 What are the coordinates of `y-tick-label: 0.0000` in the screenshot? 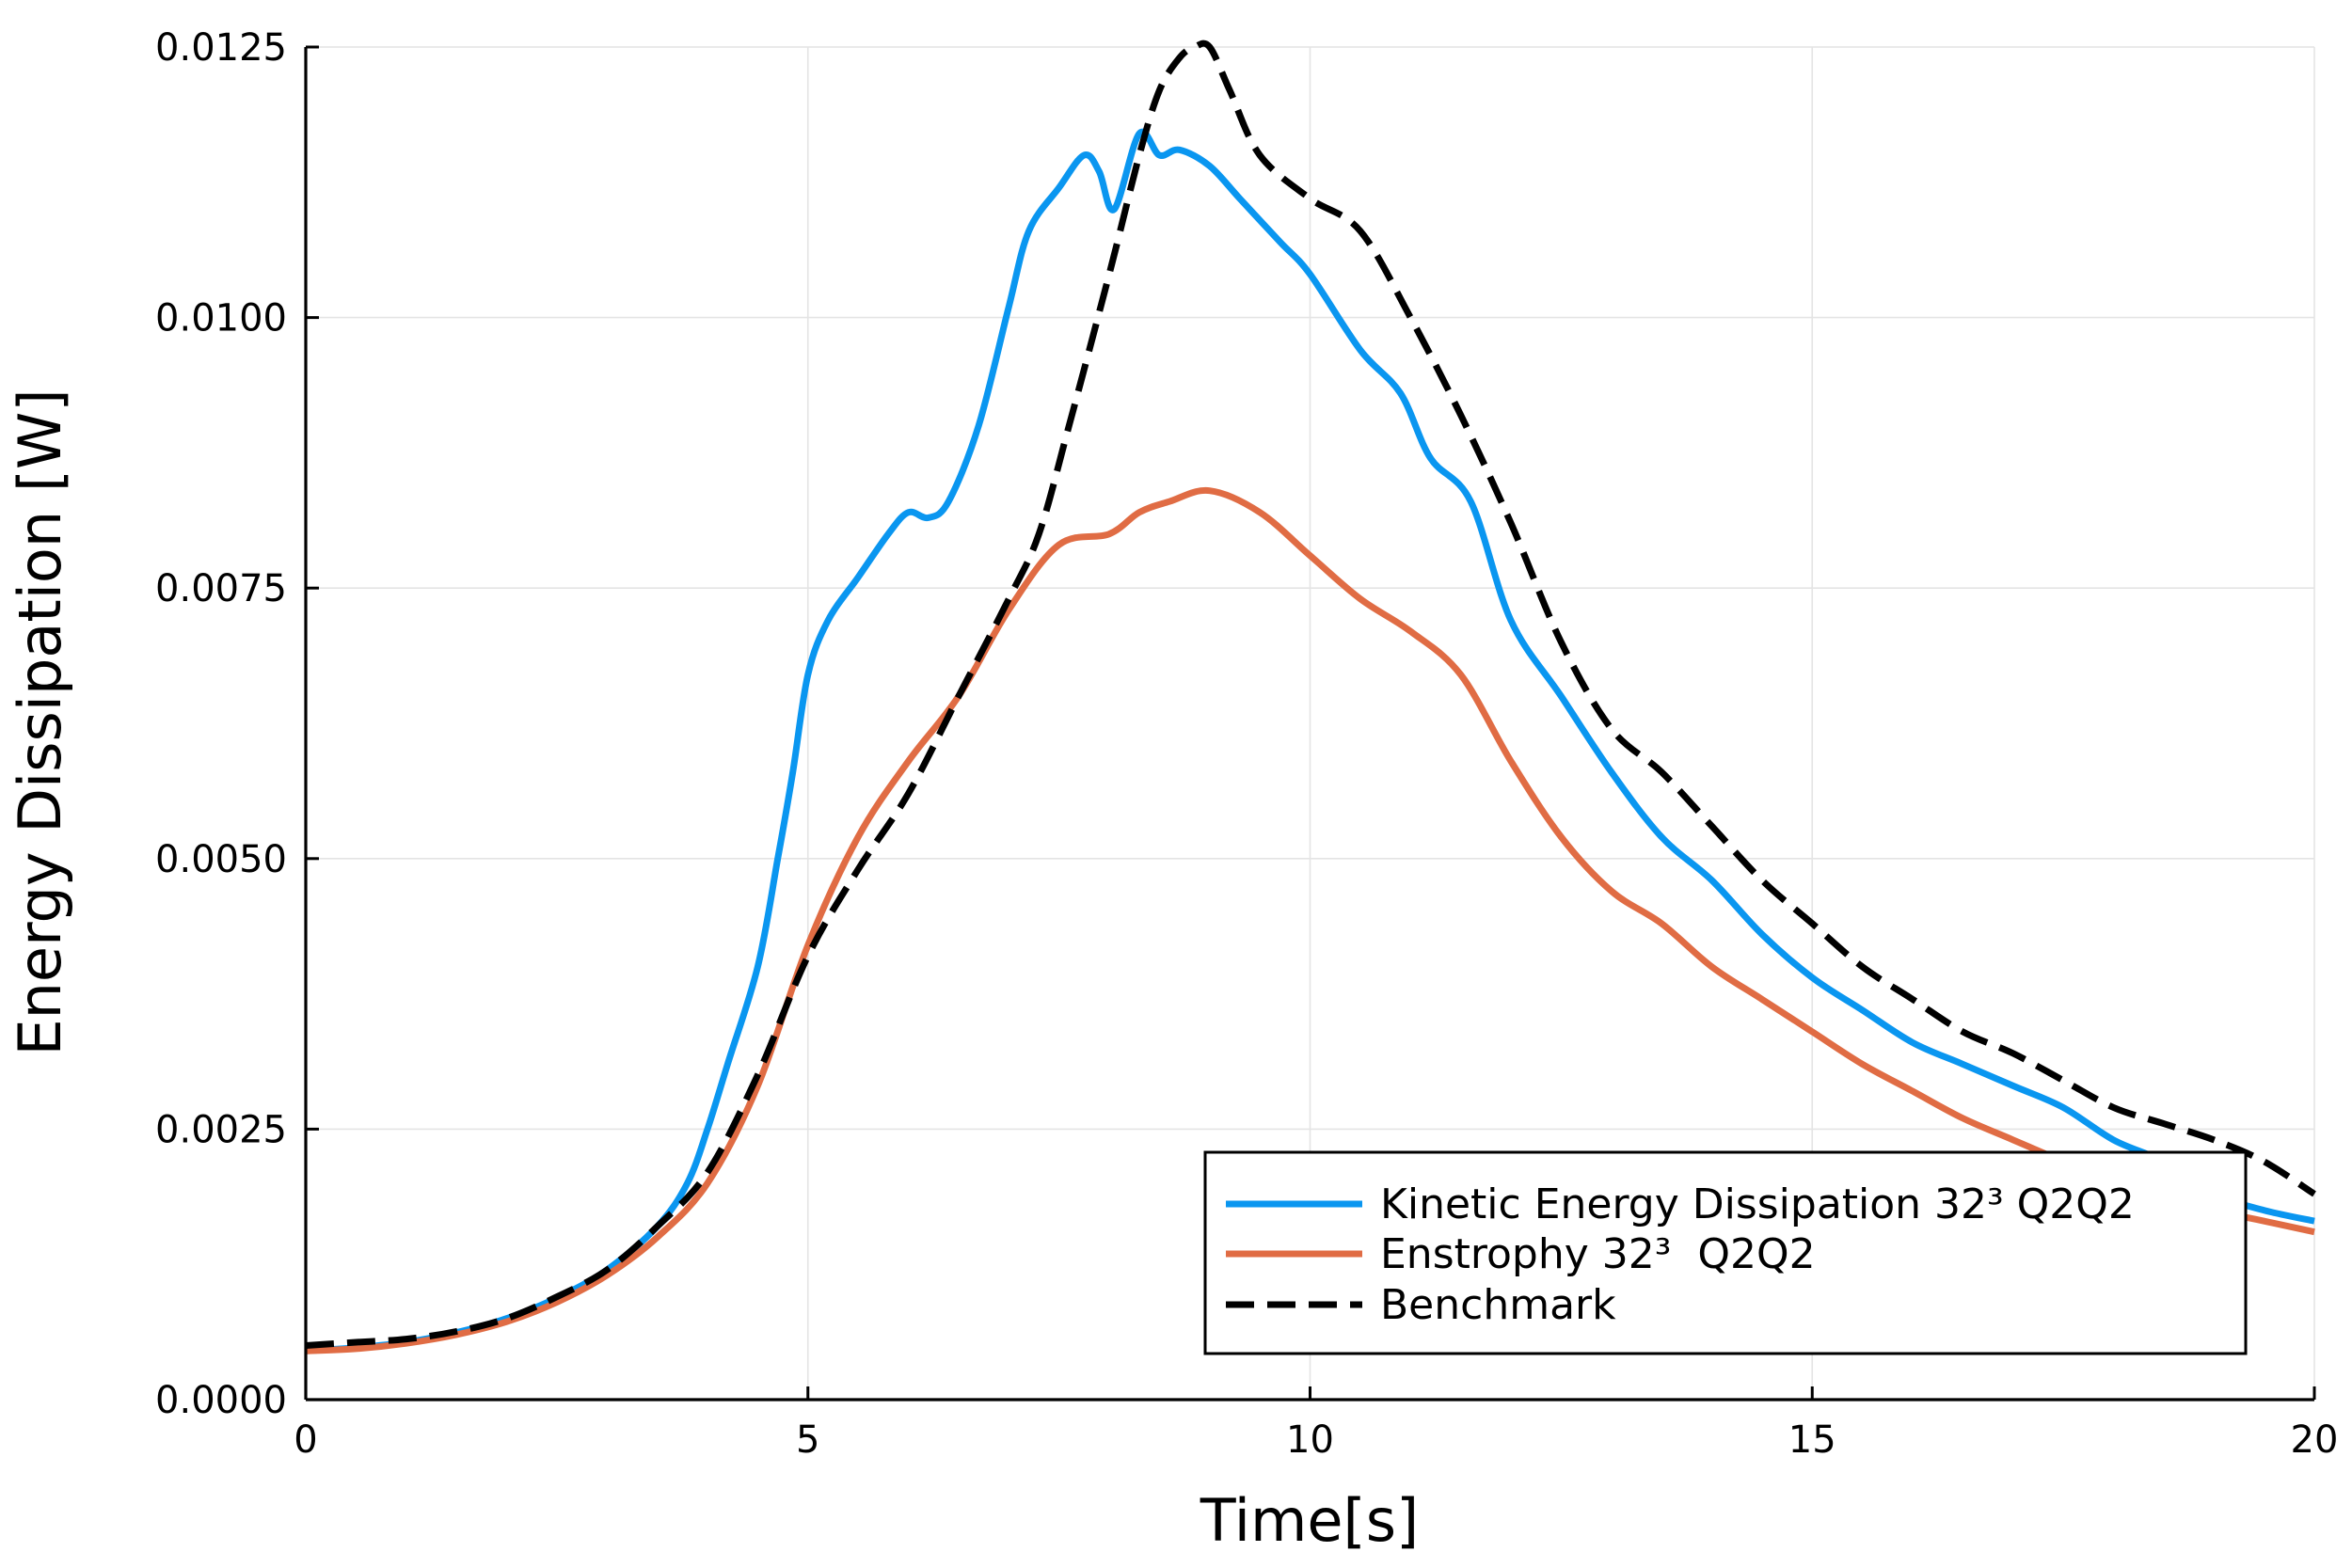 It's located at (221, 1400).